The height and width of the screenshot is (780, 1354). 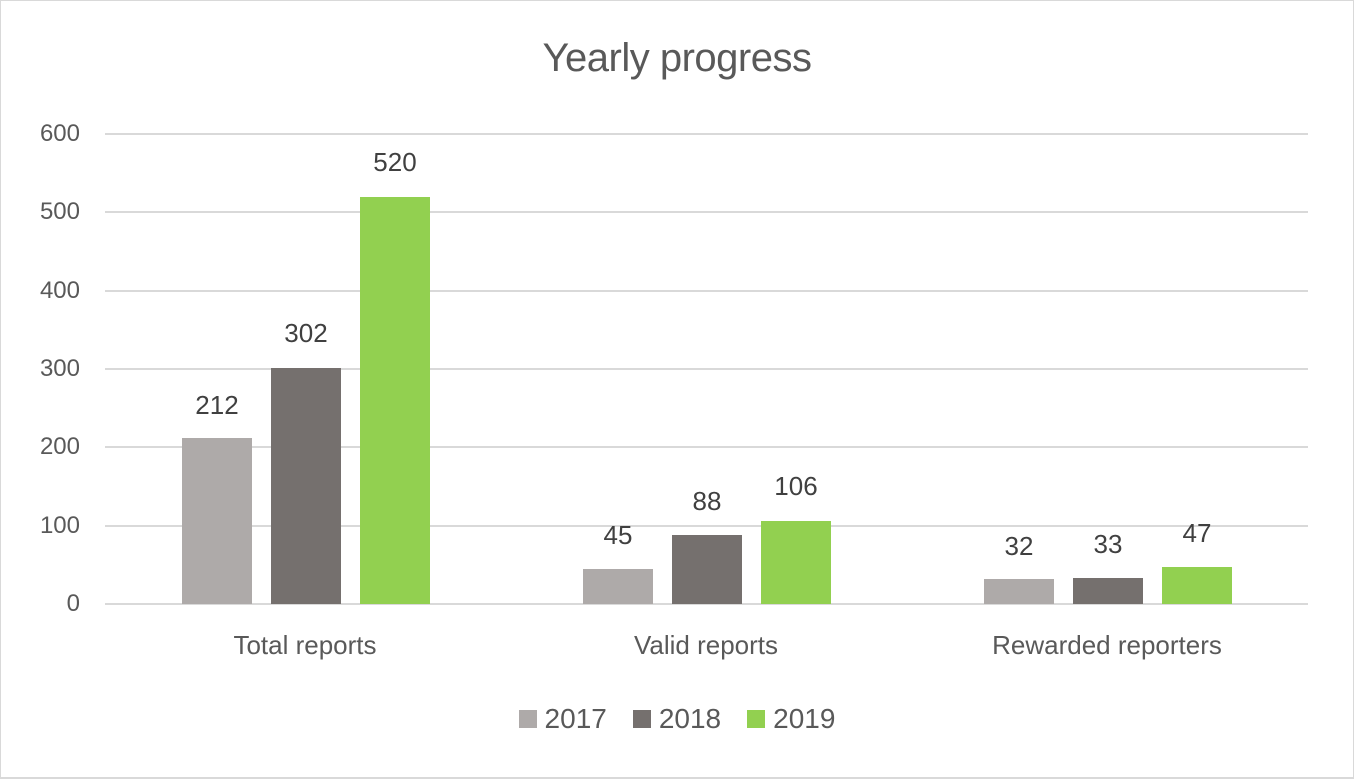 What do you see at coordinates (59, 368) in the screenshot?
I see `y-tick-300: 300` at bounding box center [59, 368].